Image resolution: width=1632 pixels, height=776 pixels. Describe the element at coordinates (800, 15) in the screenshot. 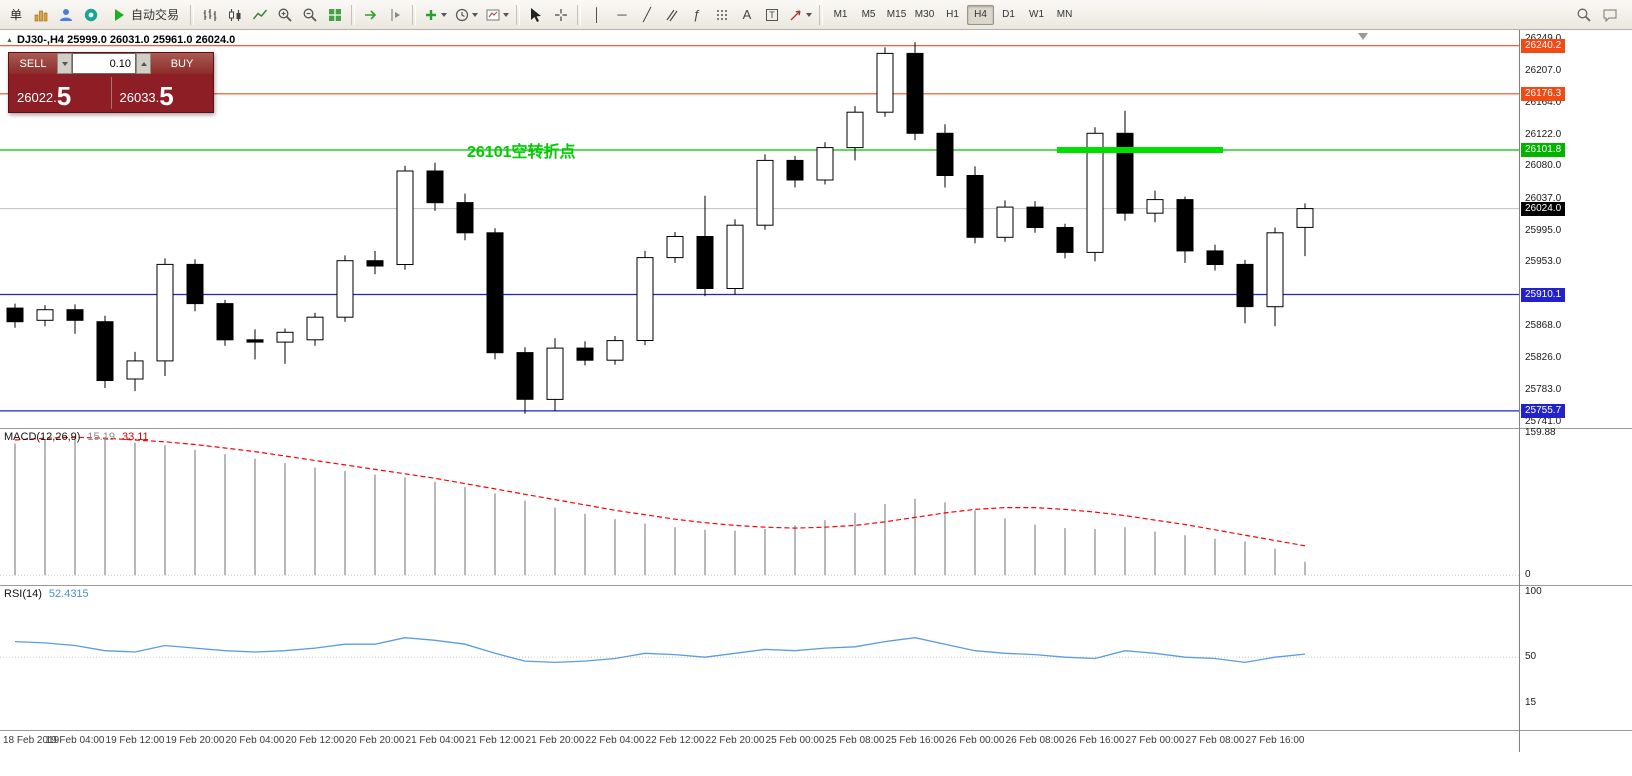

I see `arrows-tool-button` at that location.